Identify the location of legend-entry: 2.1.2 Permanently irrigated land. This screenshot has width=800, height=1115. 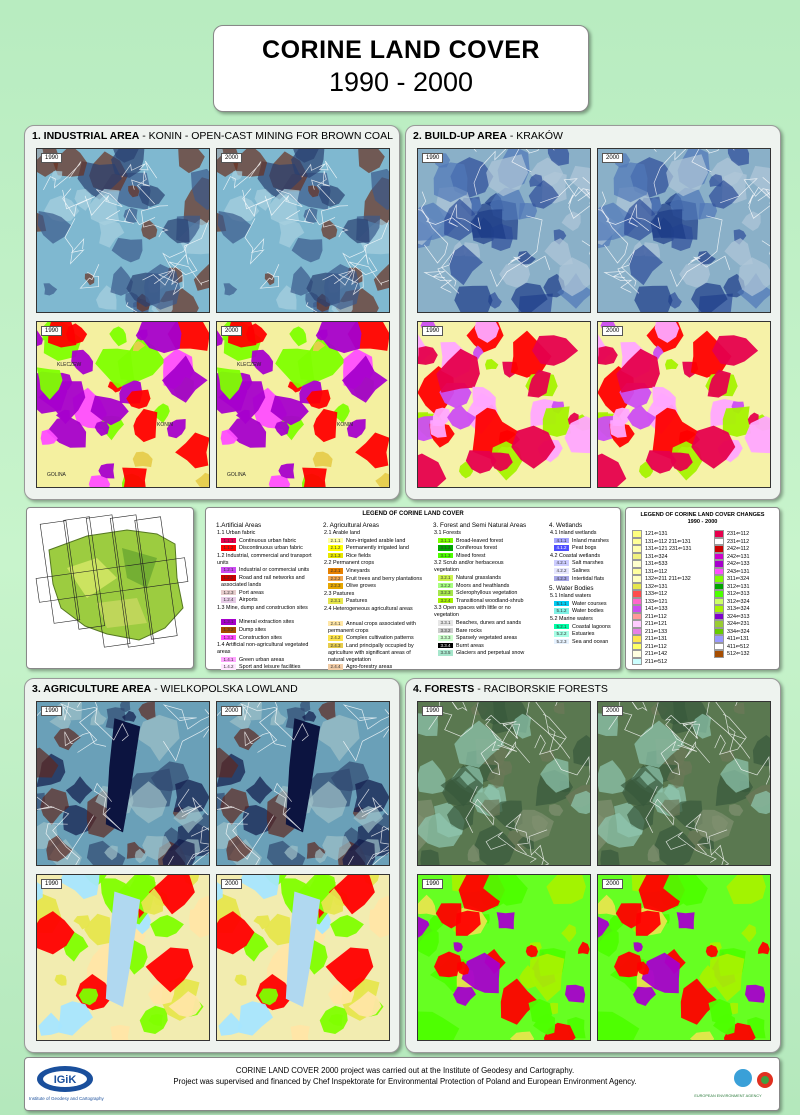
(368, 548).